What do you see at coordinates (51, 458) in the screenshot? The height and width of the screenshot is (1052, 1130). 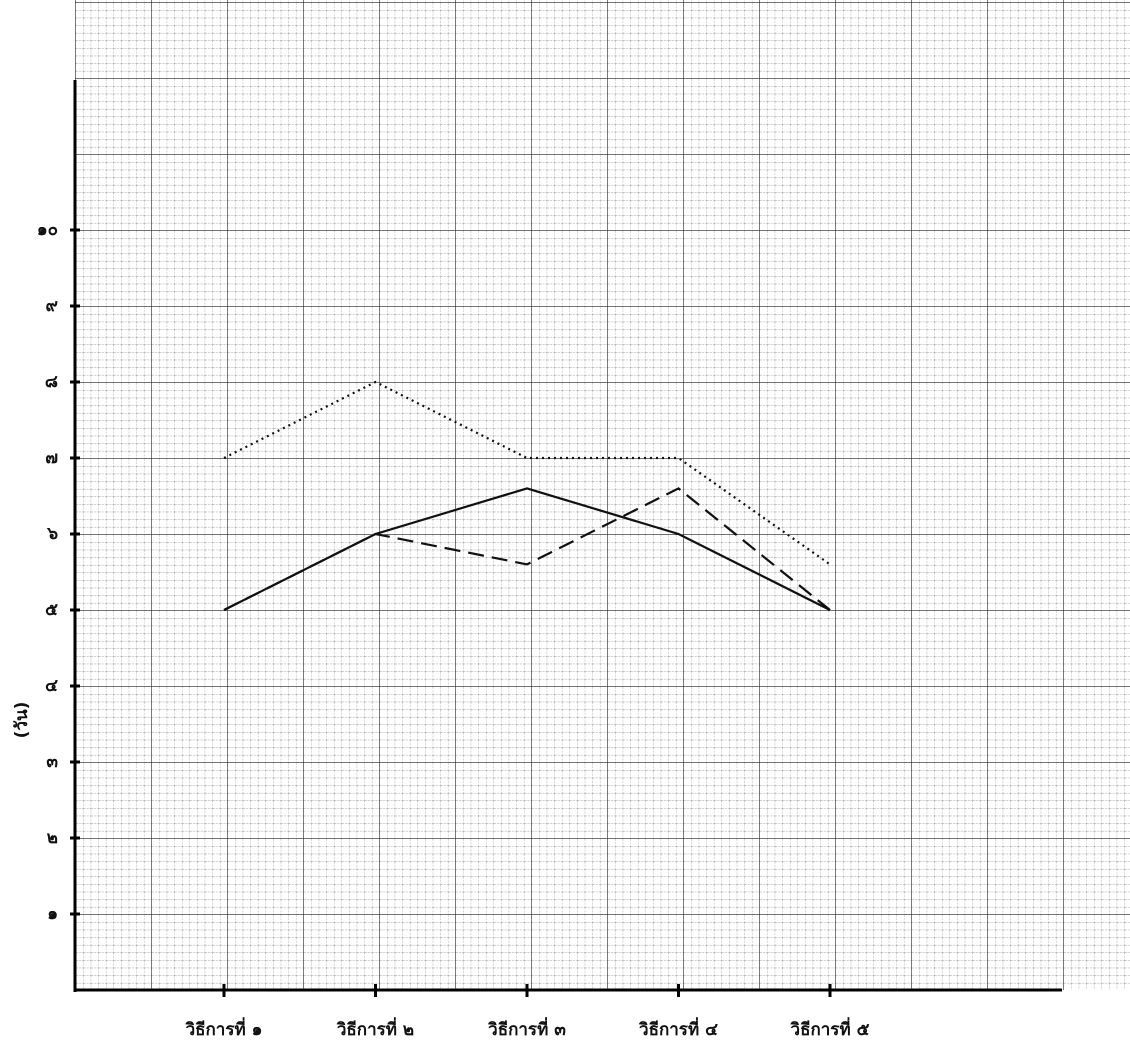 I see `y-tick-label: ๗` at bounding box center [51, 458].